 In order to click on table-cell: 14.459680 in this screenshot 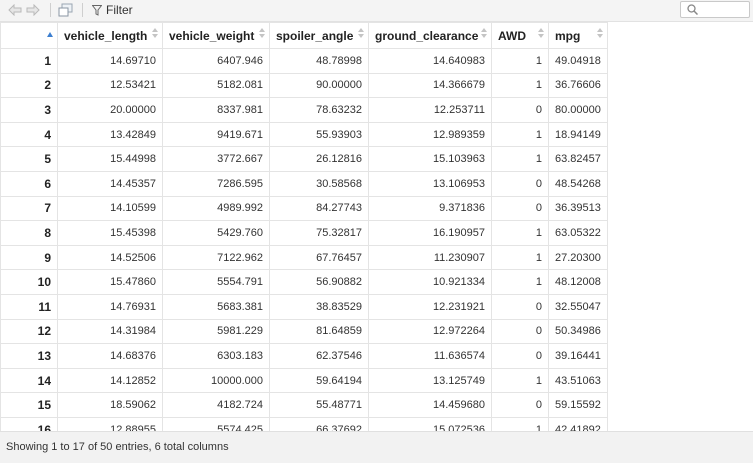, I will do `click(430, 405)`.